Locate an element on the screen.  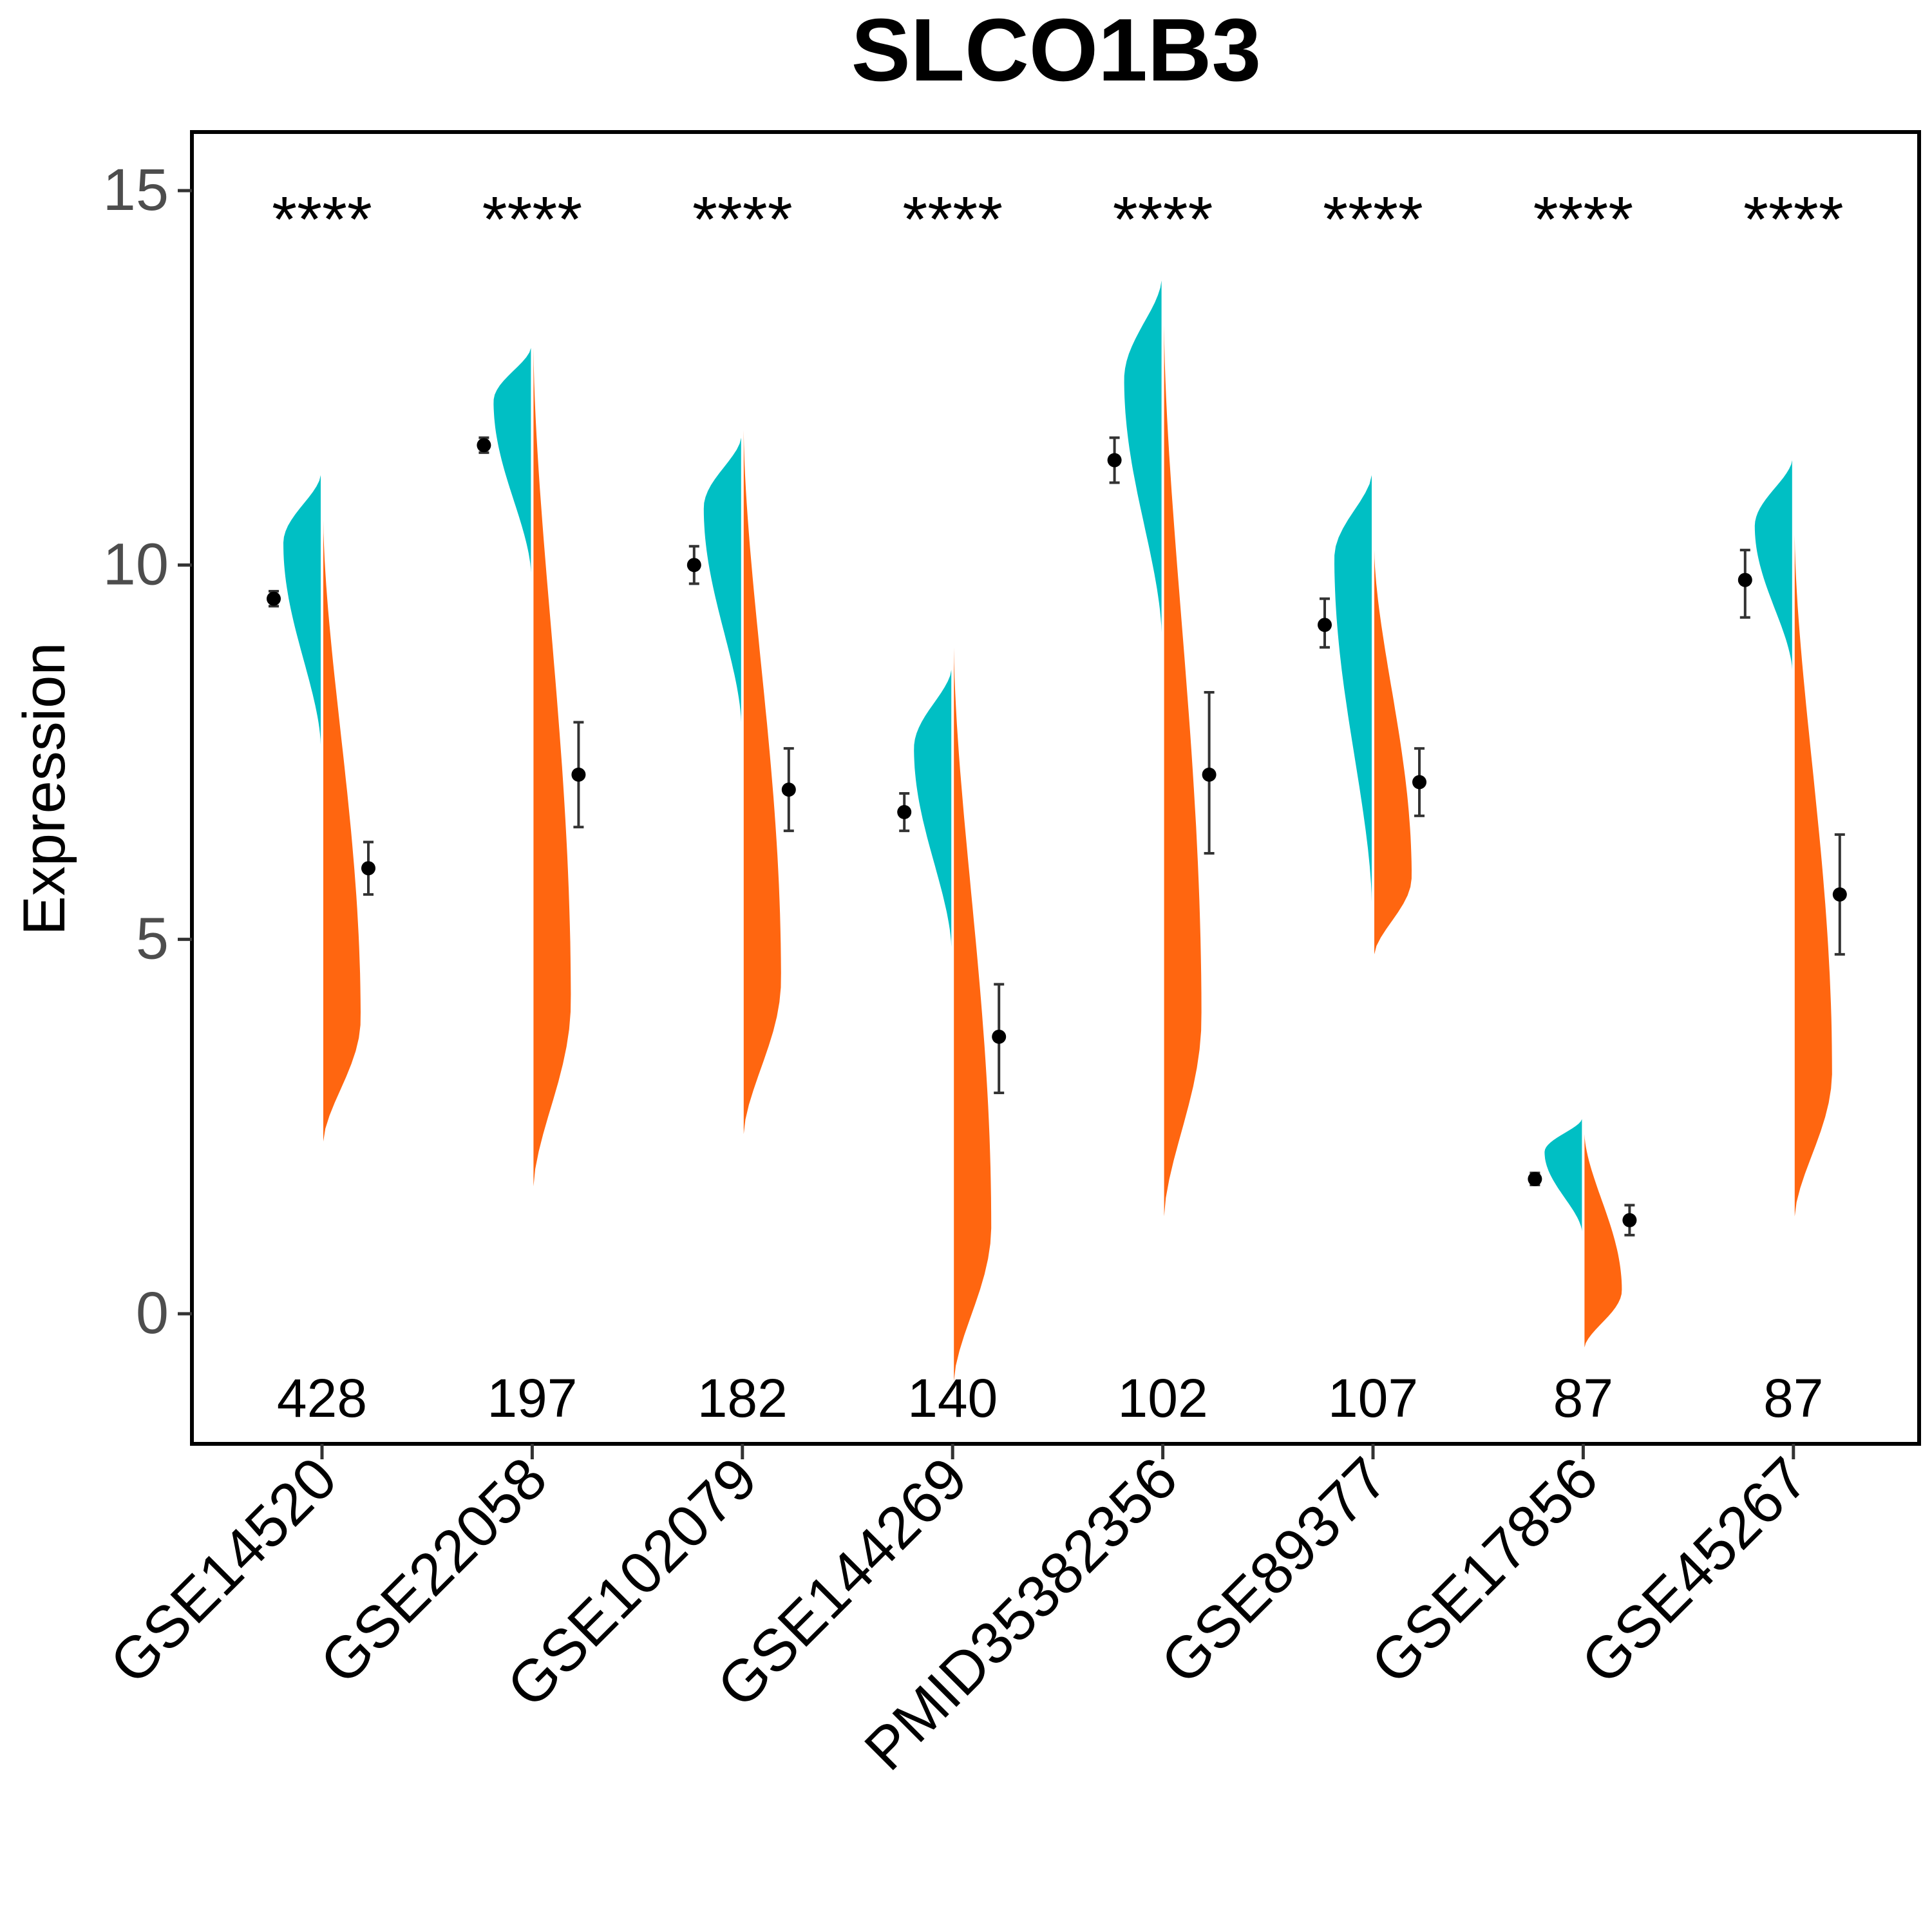
sample-count-label: 197 is located at coordinates (532, 1398).